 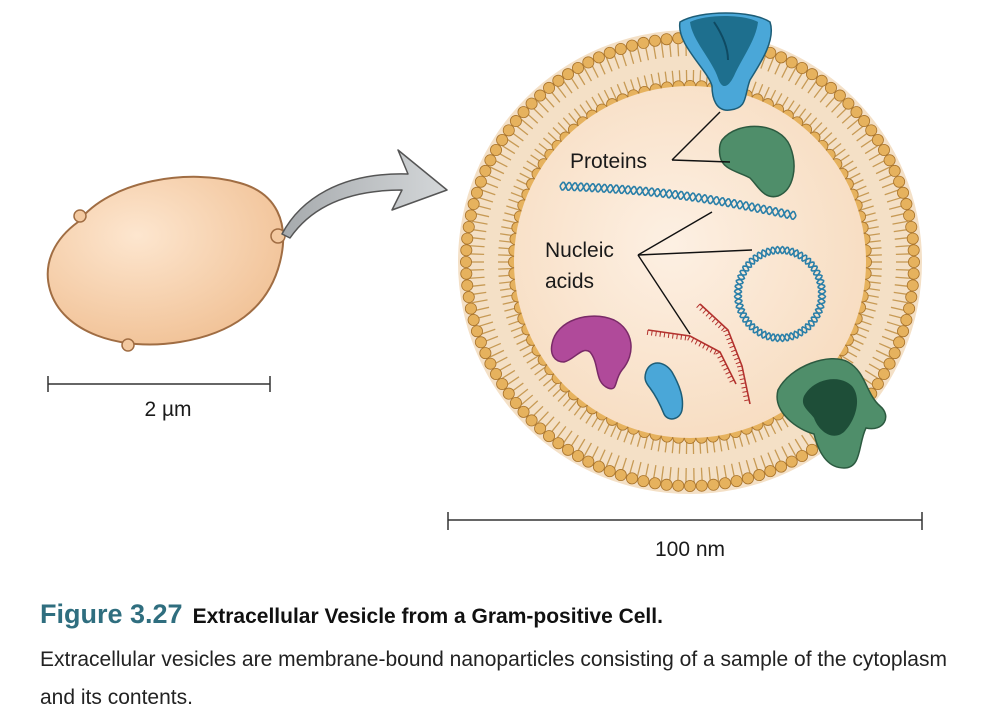 What do you see at coordinates (725, 61) in the screenshot?
I see `membrane-protein-blue` at bounding box center [725, 61].